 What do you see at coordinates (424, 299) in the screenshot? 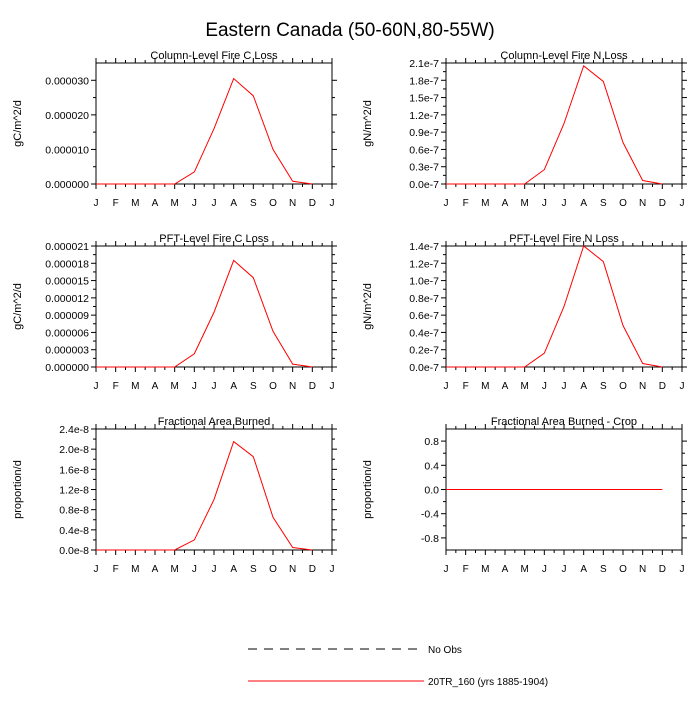
I see `y-tick-label: 0.8e-7` at bounding box center [424, 299].